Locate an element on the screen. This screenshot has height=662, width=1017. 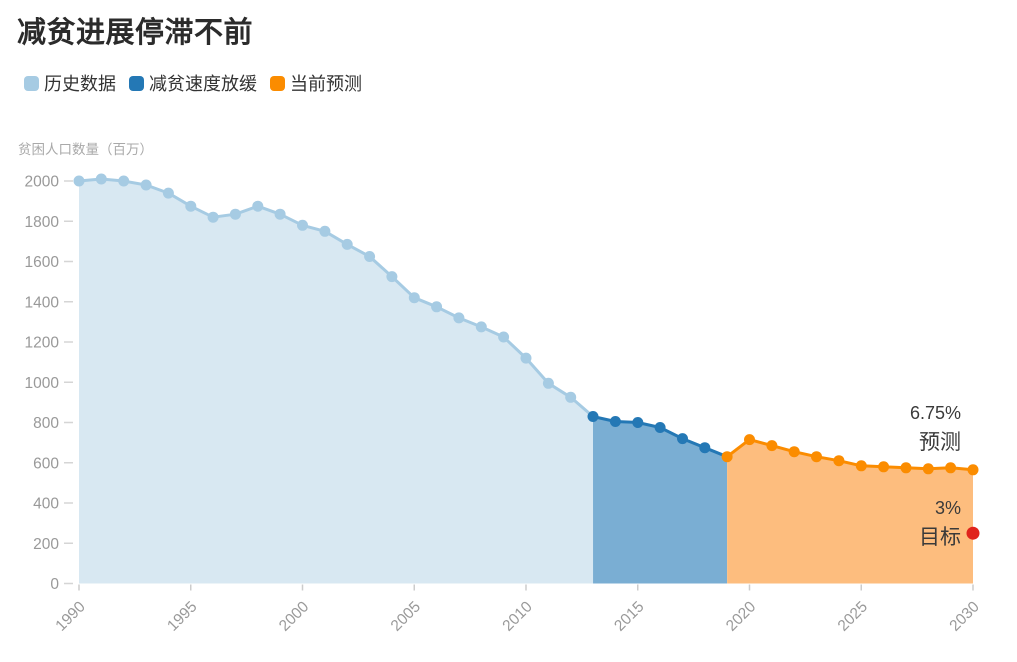
y-tick-label: 1600 is located at coordinates (42, 262).